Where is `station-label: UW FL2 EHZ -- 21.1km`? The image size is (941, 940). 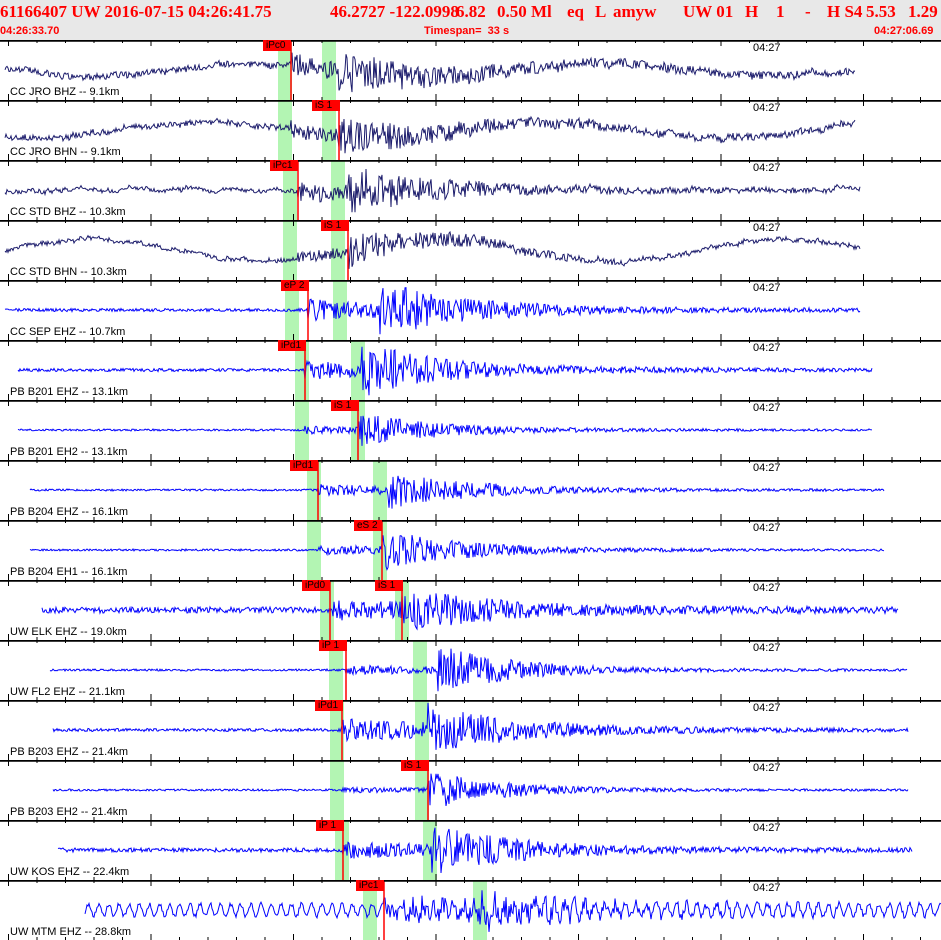
station-label: UW FL2 EHZ -- 21.1km is located at coordinates (67, 692).